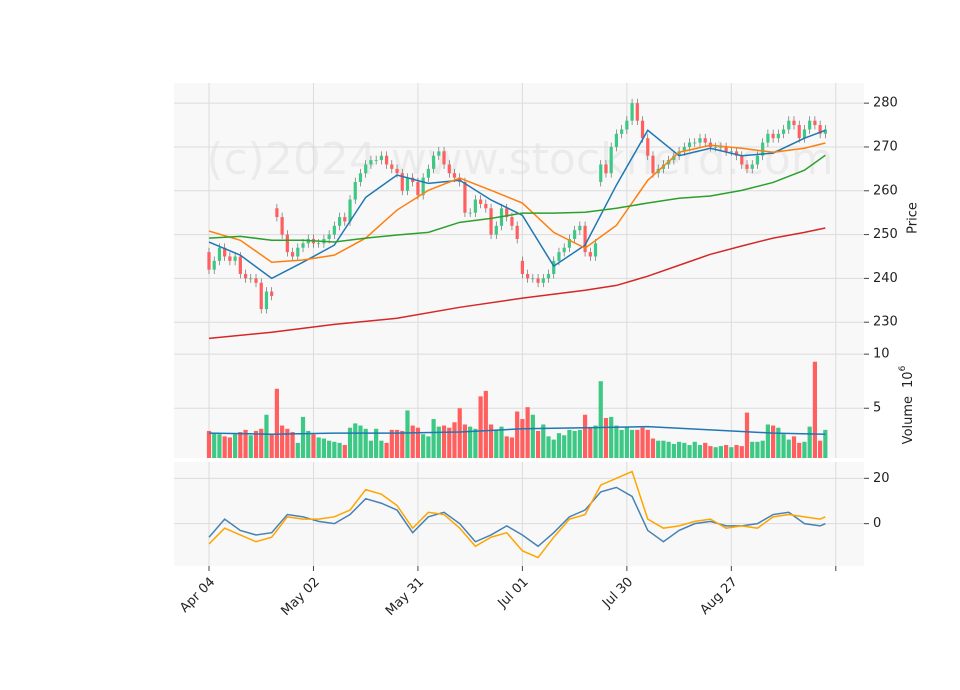  I want to click on y-tick-label: 280, so click(885, 103).